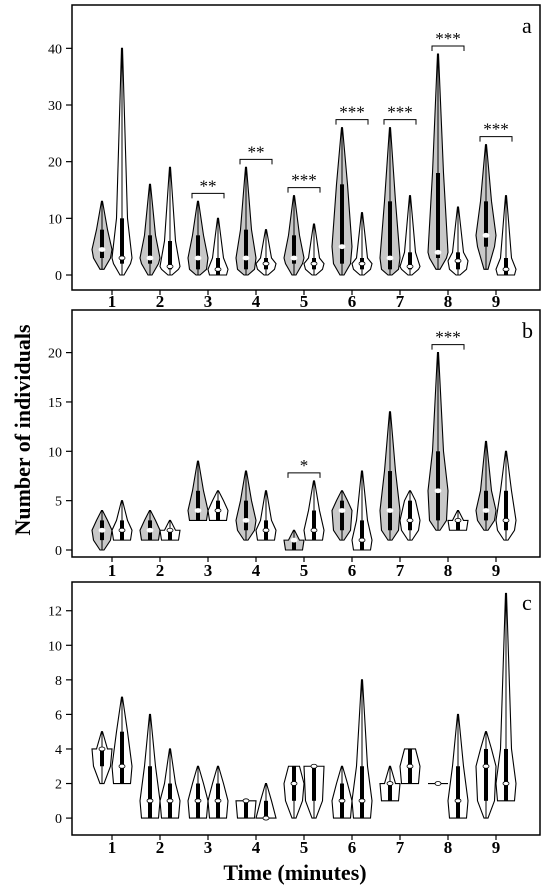 The width and height of the screenshot is (550, 893). I want to click on x-tick-label: 4, so click(256, 847).